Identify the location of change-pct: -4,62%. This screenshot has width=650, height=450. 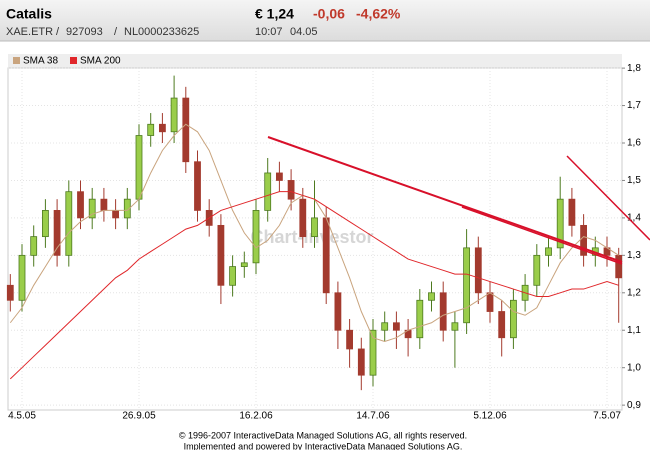
(378, 14).